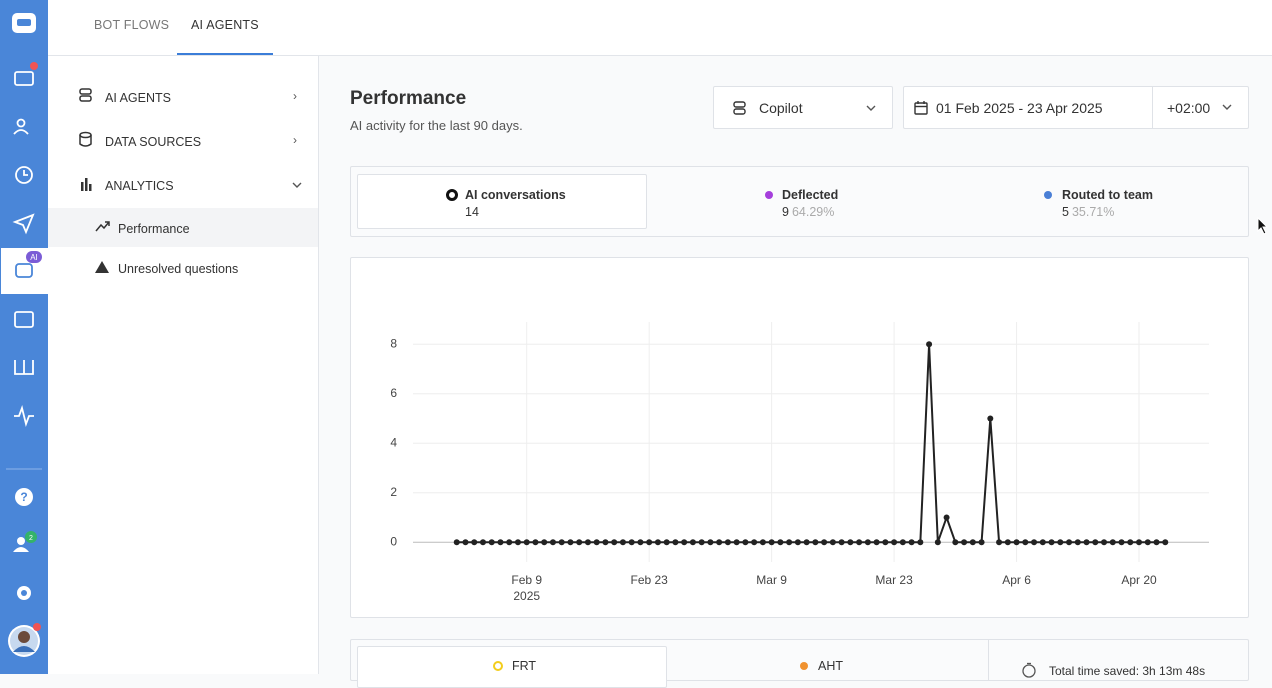  I want to click on stat-value: 9 64.29%, so click(808, 212).